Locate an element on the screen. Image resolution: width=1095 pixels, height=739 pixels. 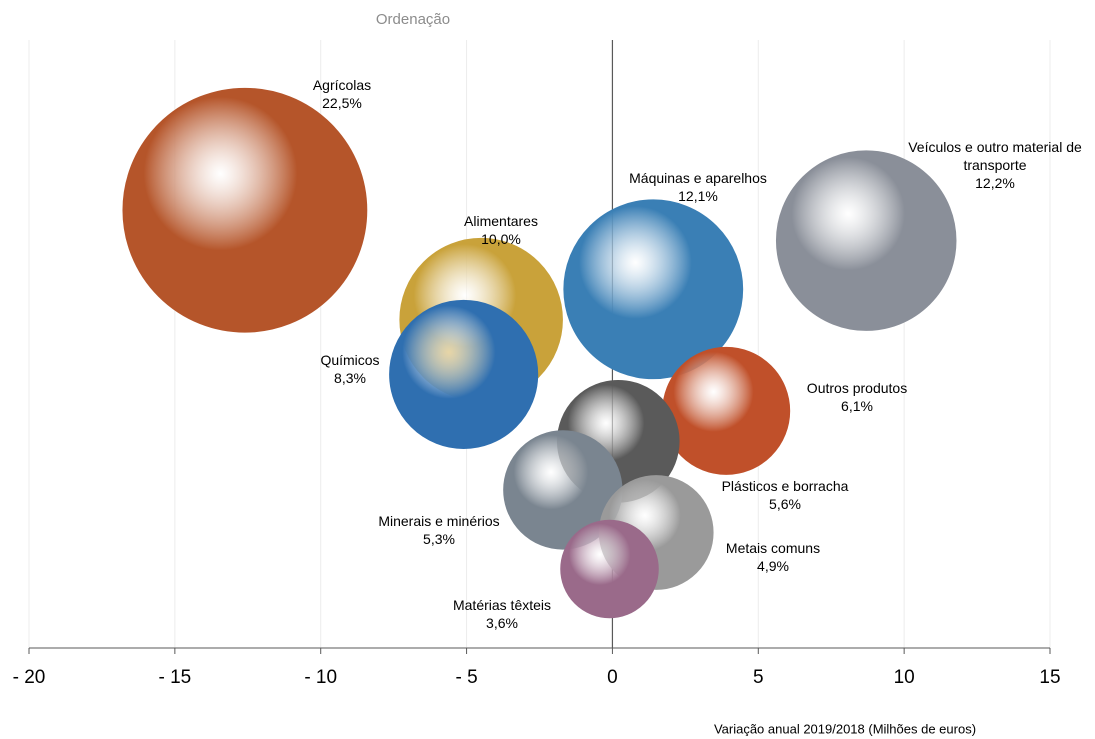
value-label: 10,0% is located at coordinates (501, 239).